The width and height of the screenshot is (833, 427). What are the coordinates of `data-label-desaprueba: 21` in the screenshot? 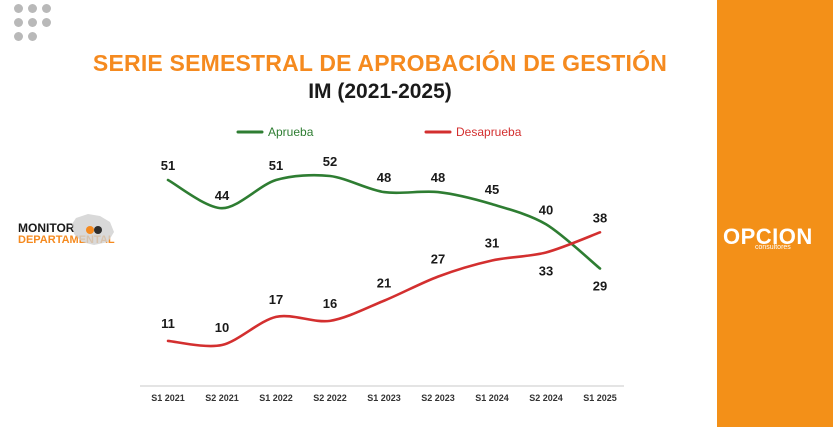 It's located at (384, 283).